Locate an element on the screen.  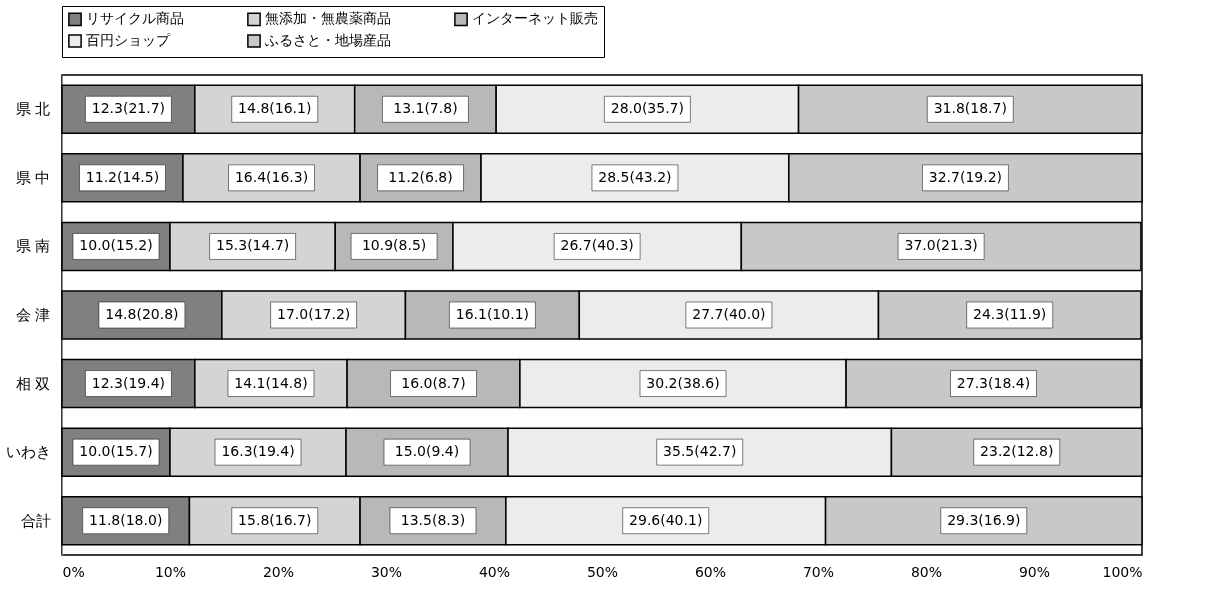
data-label: 27.7(40.0) is located at coordinates (729, 314).